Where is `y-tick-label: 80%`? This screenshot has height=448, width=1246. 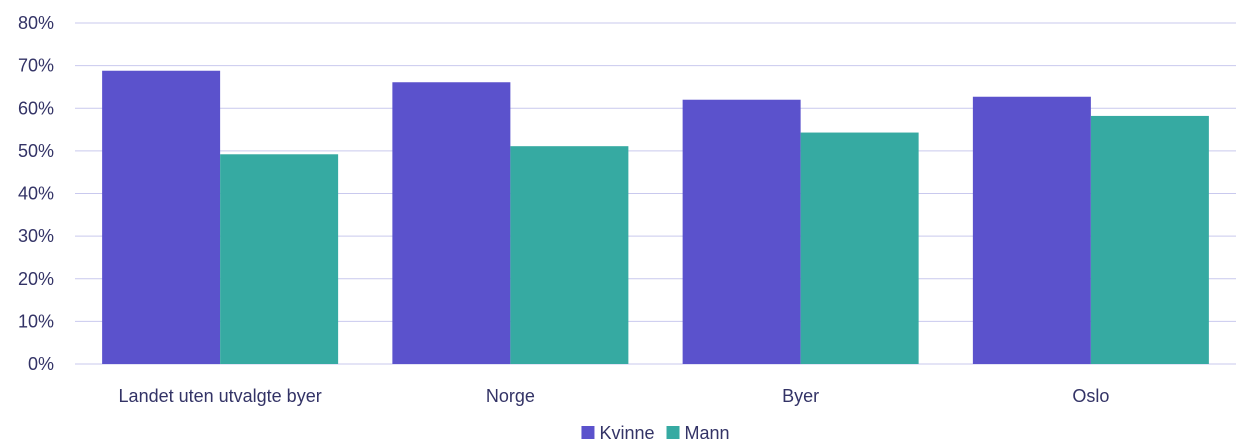
y-tick-label: 80% is located at coordinates (36, 23).